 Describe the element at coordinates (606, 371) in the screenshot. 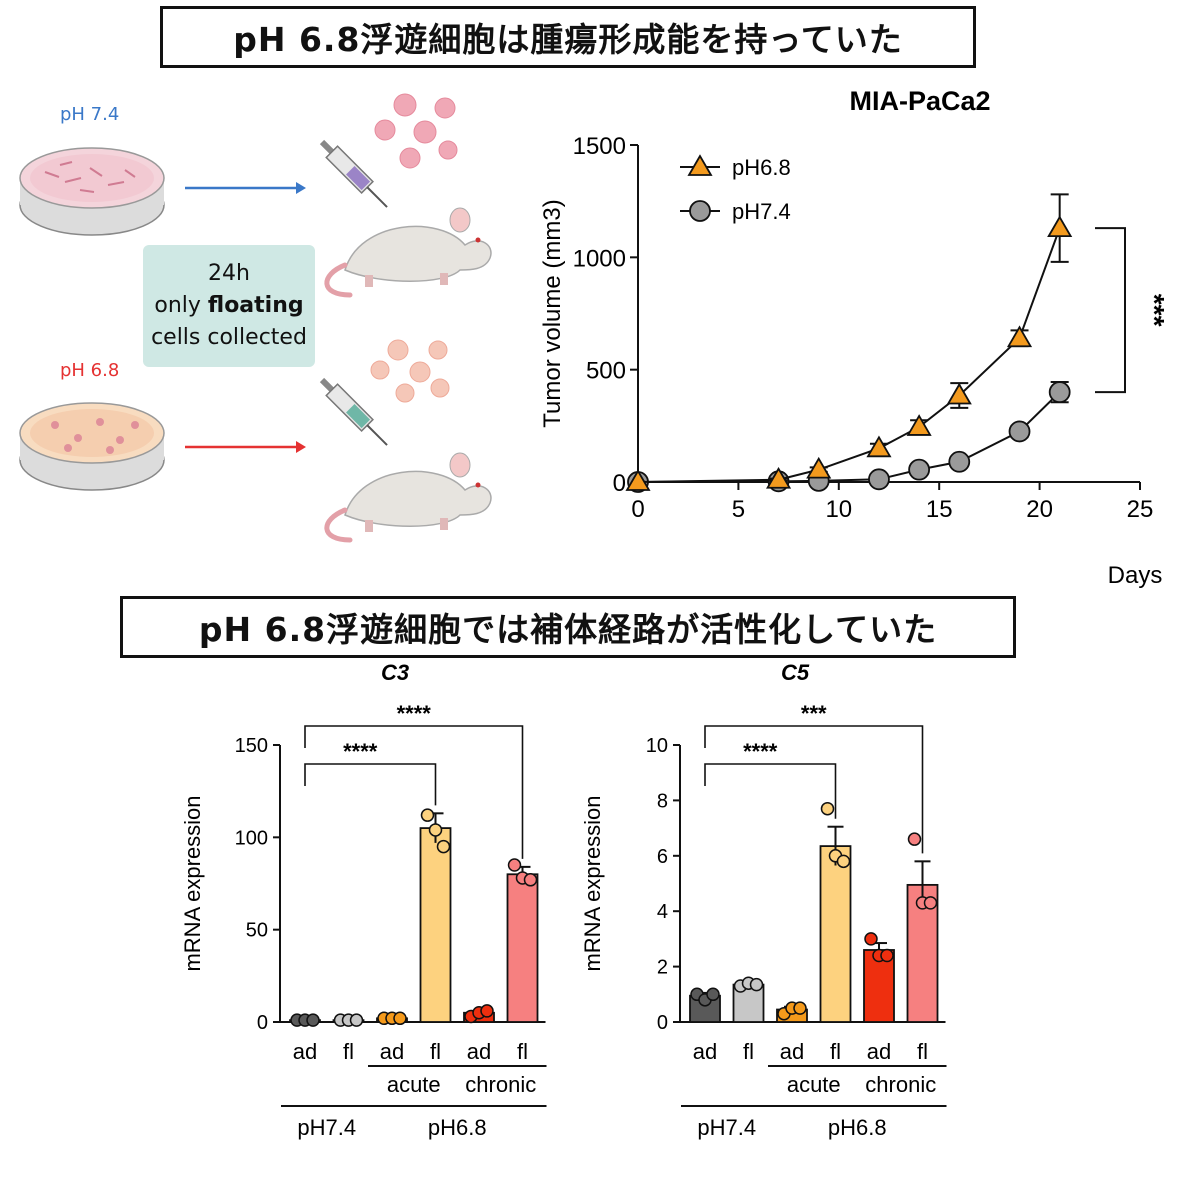

I see `y-tick-label: 500` at that location.